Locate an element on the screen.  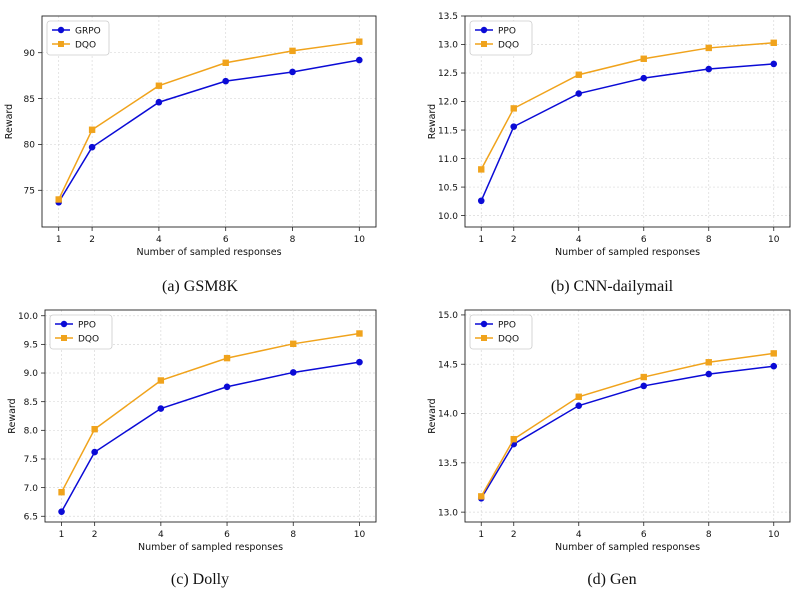
y-tick-label: 80 is located at coordinates (30, 146).